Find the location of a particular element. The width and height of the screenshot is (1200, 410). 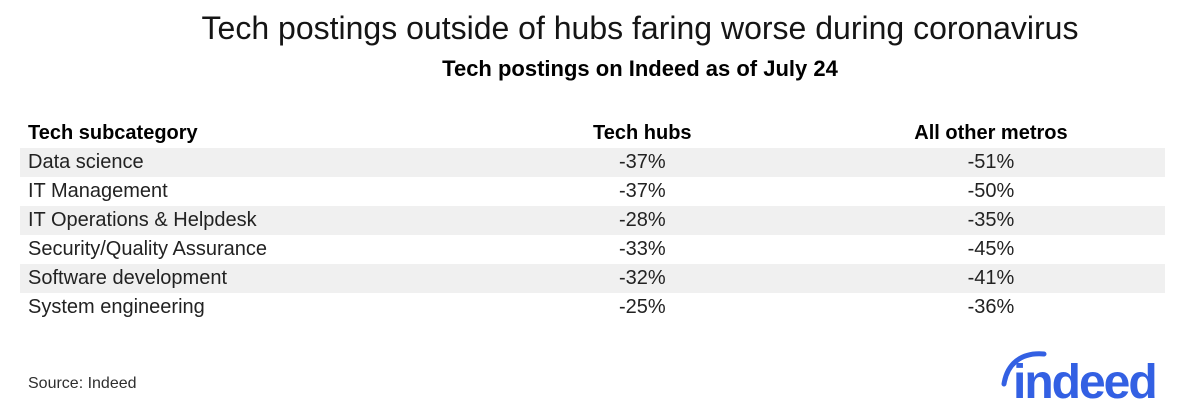

table-row: Data science -37% -51% is located at coordinates (592, 162).